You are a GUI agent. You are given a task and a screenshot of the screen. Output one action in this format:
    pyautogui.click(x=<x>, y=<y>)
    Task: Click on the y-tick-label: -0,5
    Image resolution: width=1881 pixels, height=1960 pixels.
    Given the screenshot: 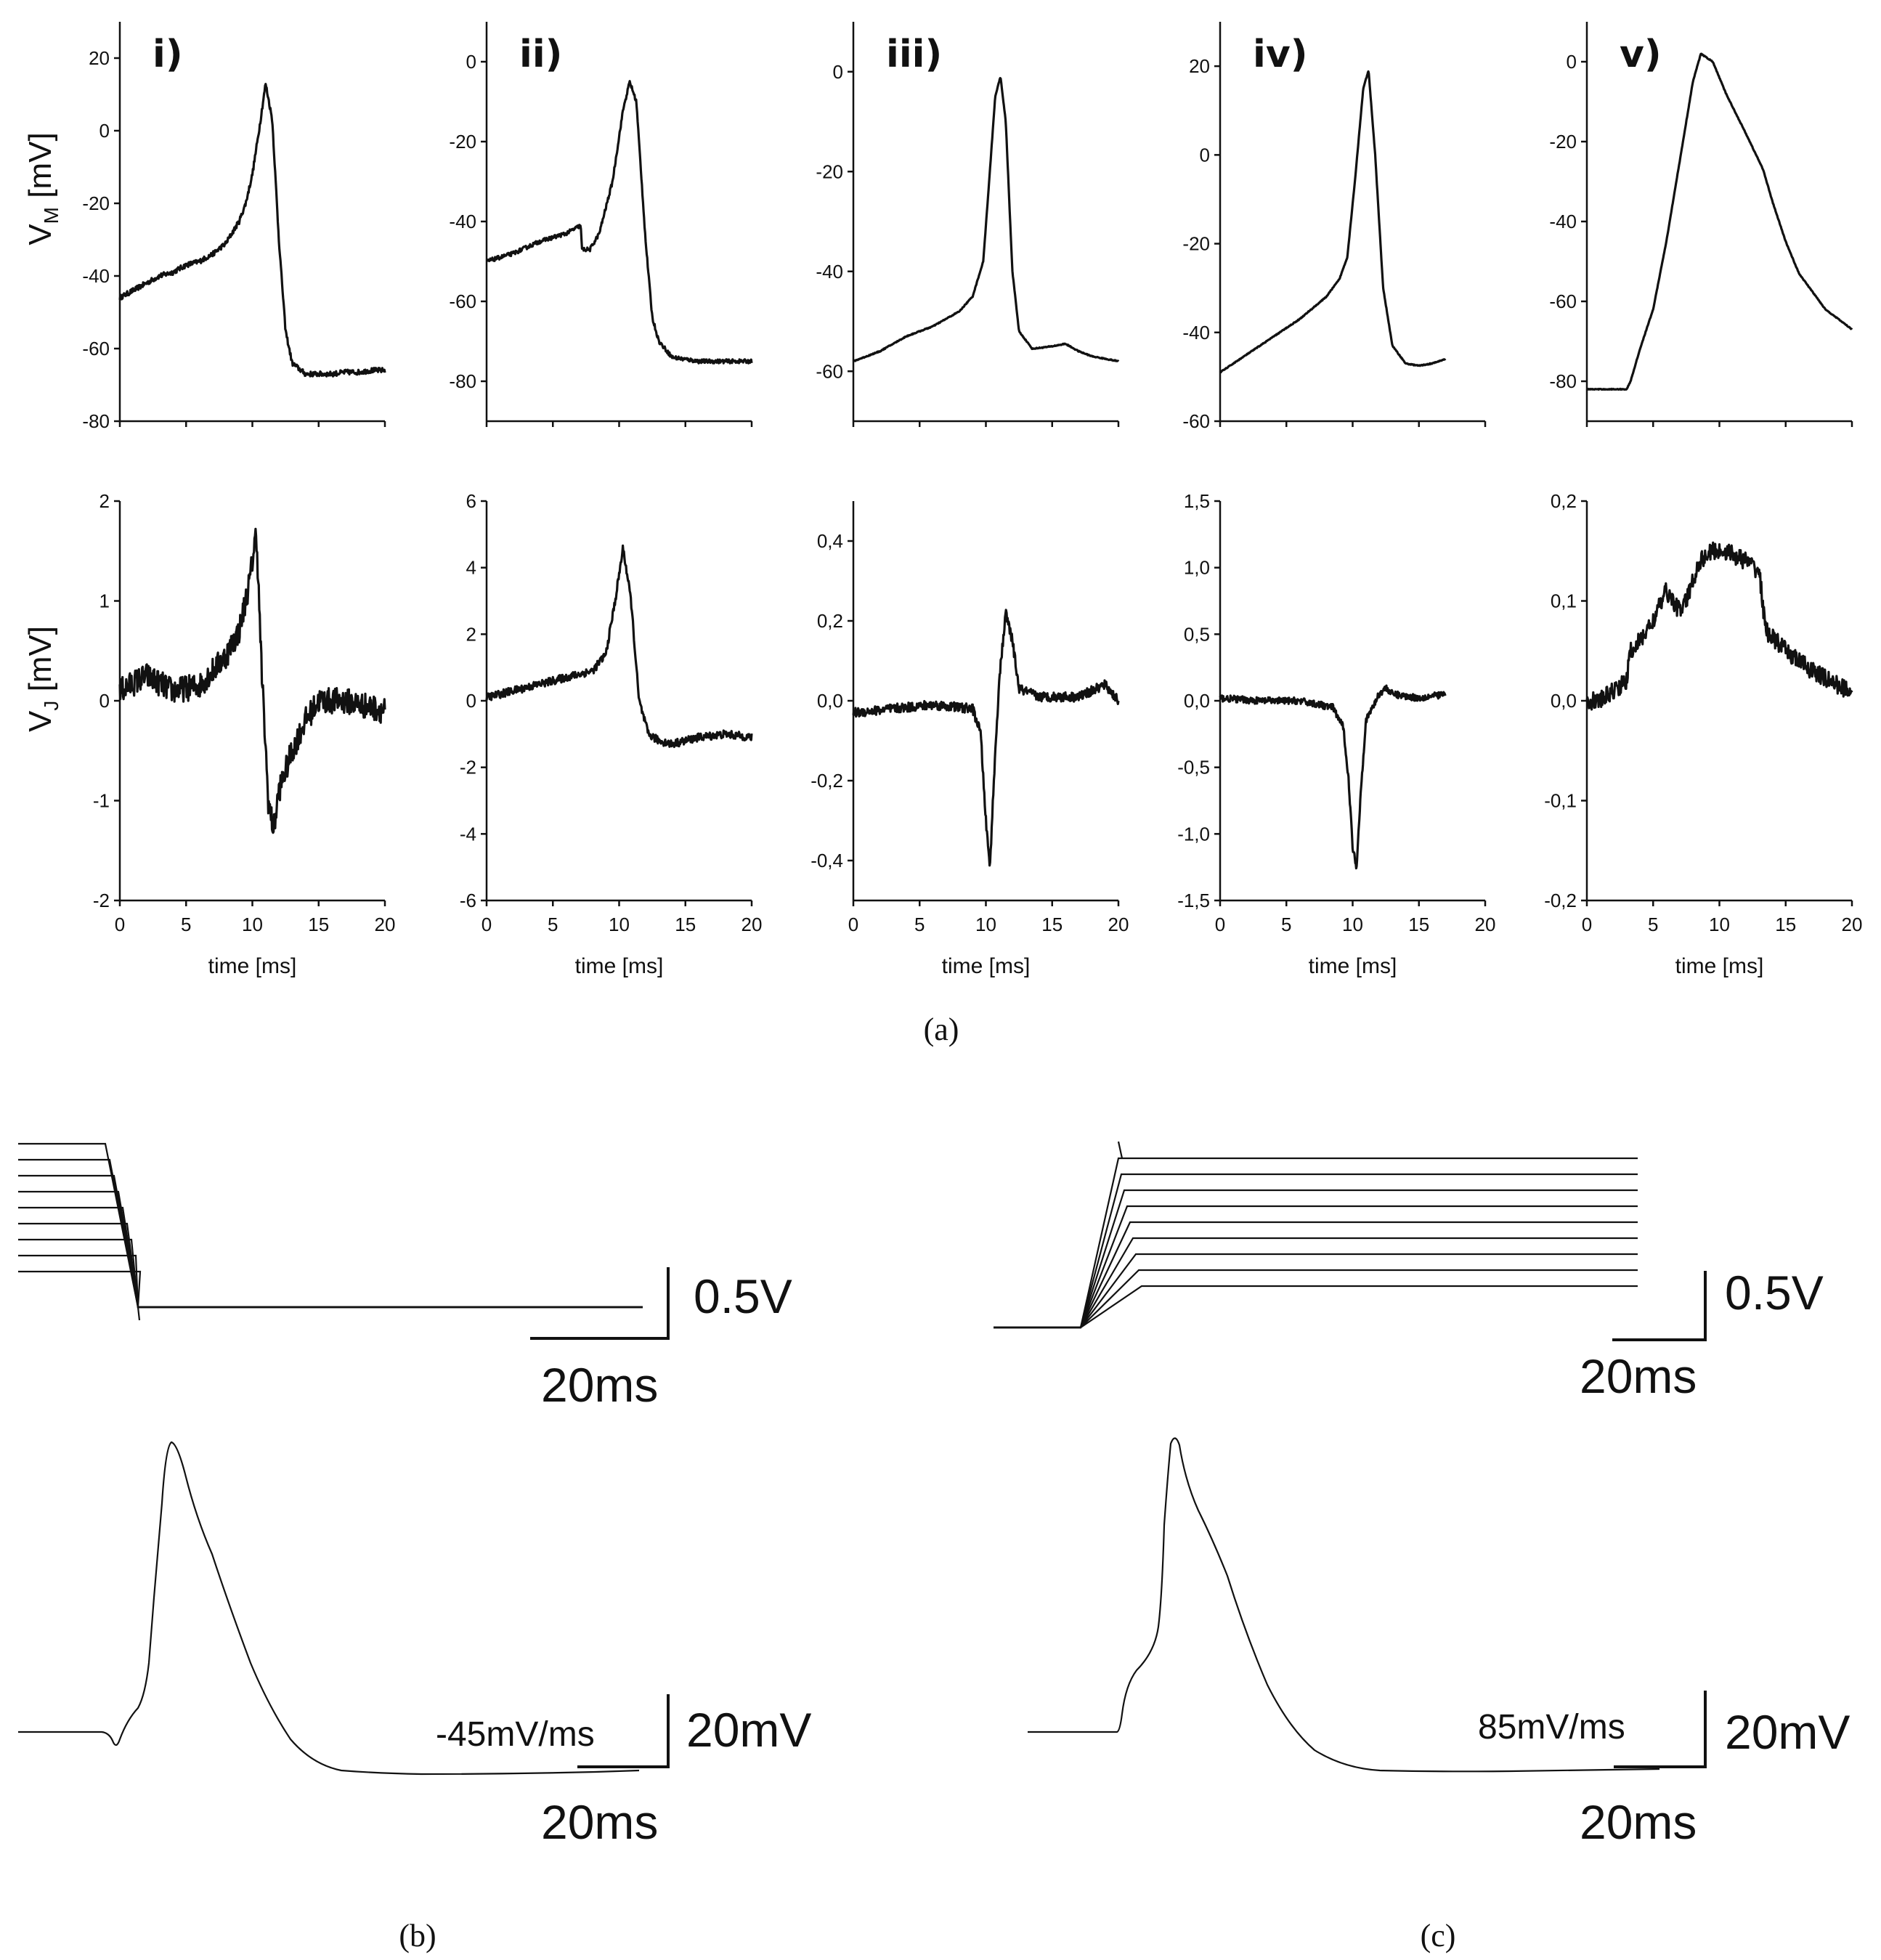 What is the action you would take?
    pyautogui.click(x=1193, y=767)
    